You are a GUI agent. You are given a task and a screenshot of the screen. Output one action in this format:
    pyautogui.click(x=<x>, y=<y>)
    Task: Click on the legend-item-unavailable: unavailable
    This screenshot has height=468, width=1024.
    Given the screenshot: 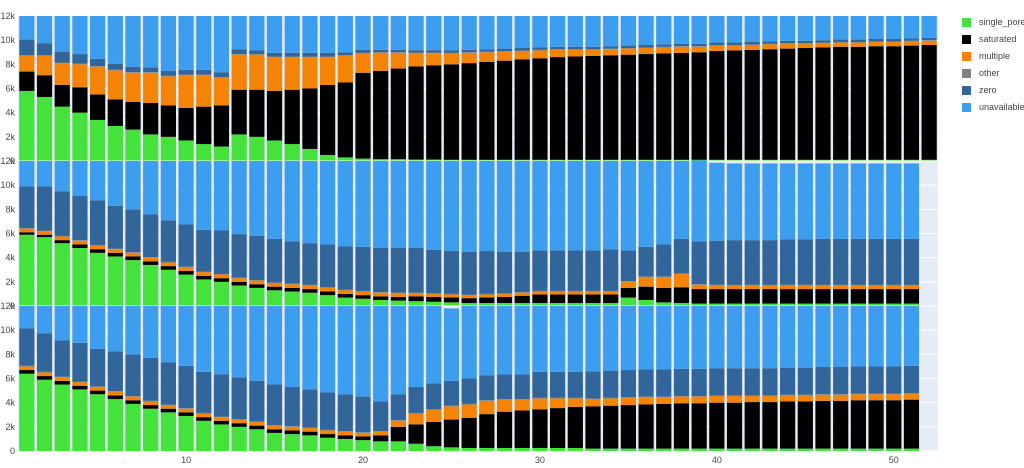 What is the action you would take?
    pyautogui.click(x=993, y=107)
    